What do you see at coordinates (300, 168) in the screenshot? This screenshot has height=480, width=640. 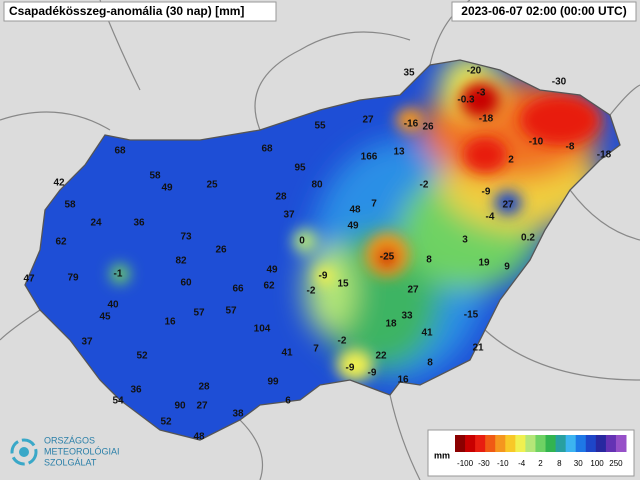 I see `station-value: 95` at bounding box center [300, 168].